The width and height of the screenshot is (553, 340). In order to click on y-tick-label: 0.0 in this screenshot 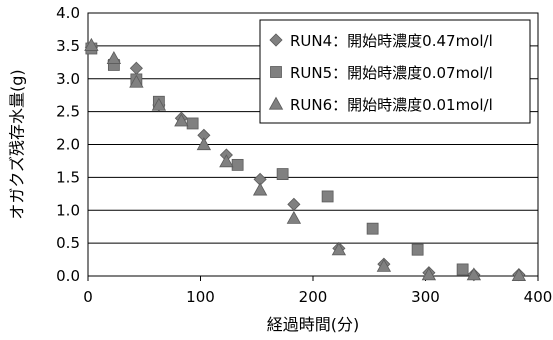, I will do `click(68, 276)`.